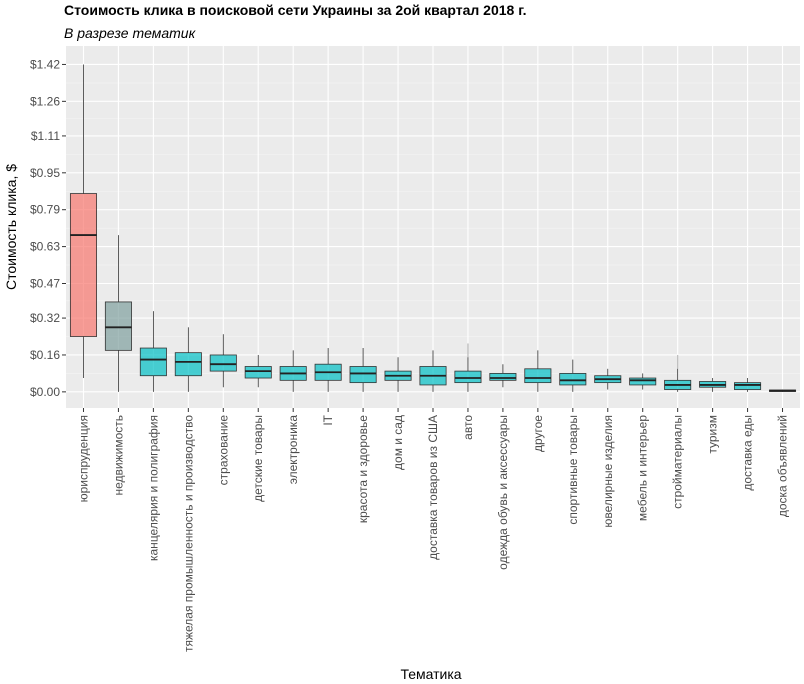 This screenshot has width=804, height=684. I want to click on x-tick-label: другое, so click(538, 433).